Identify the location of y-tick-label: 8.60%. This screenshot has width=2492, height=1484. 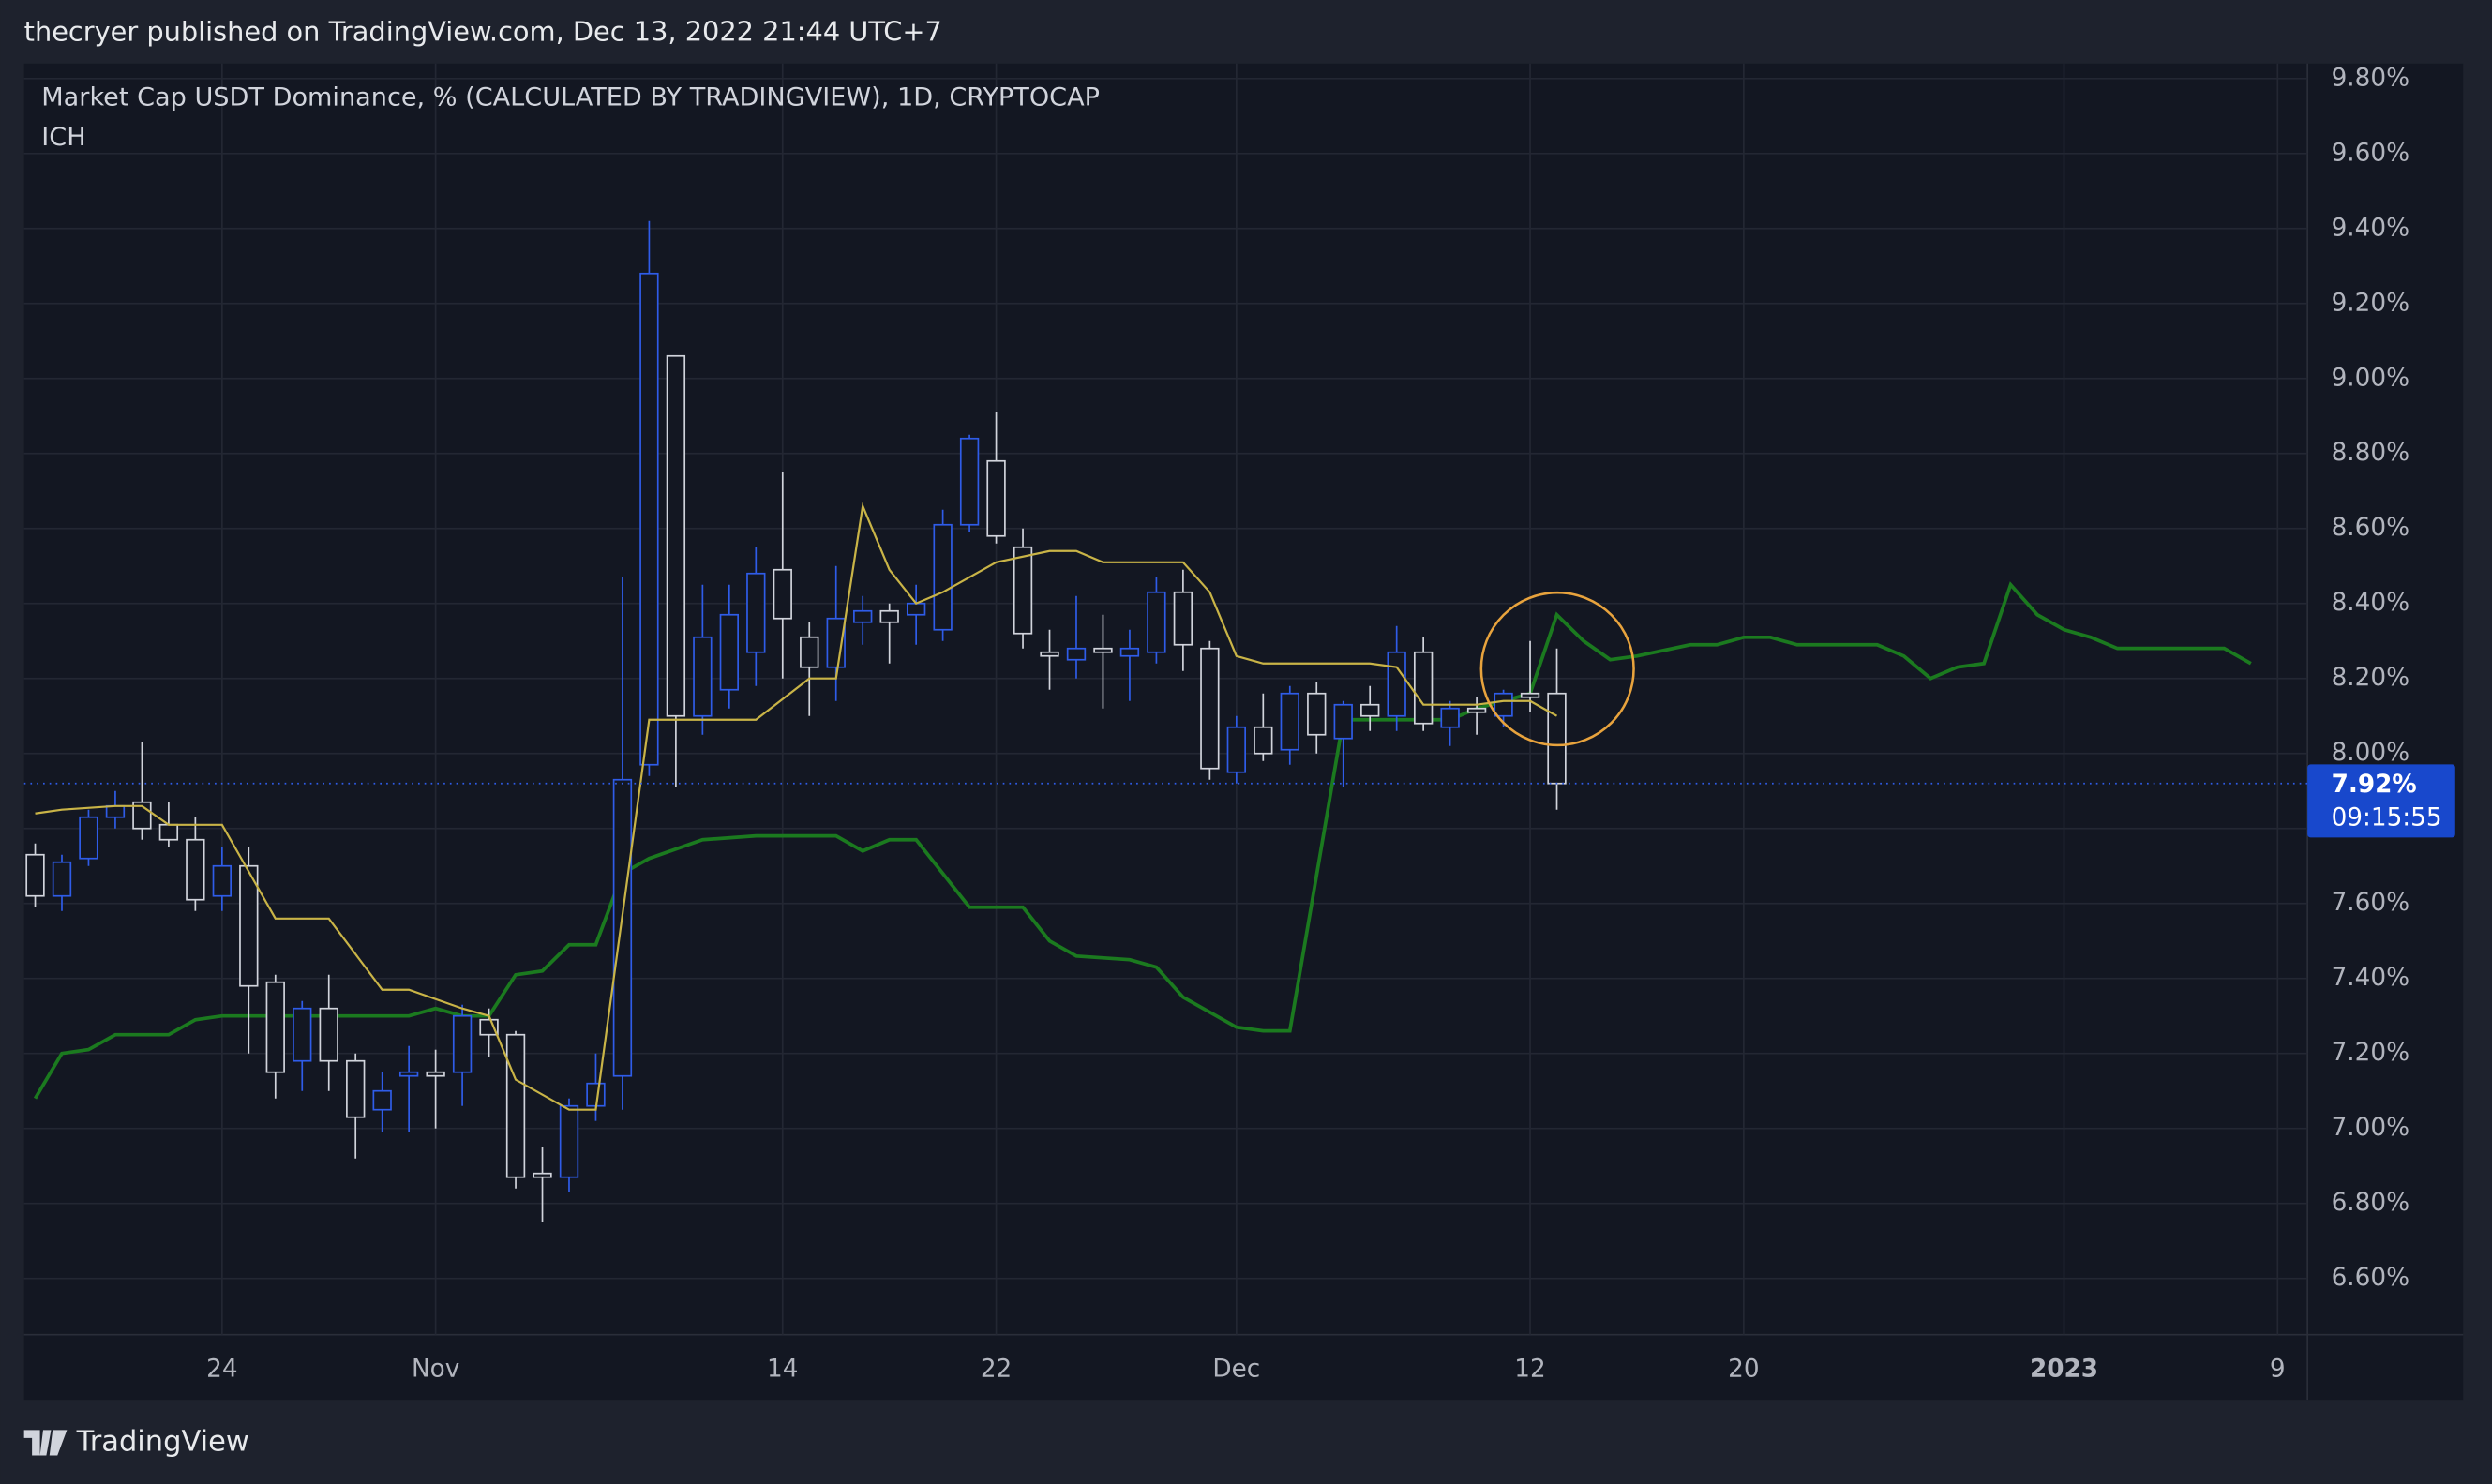
(2370, 528).